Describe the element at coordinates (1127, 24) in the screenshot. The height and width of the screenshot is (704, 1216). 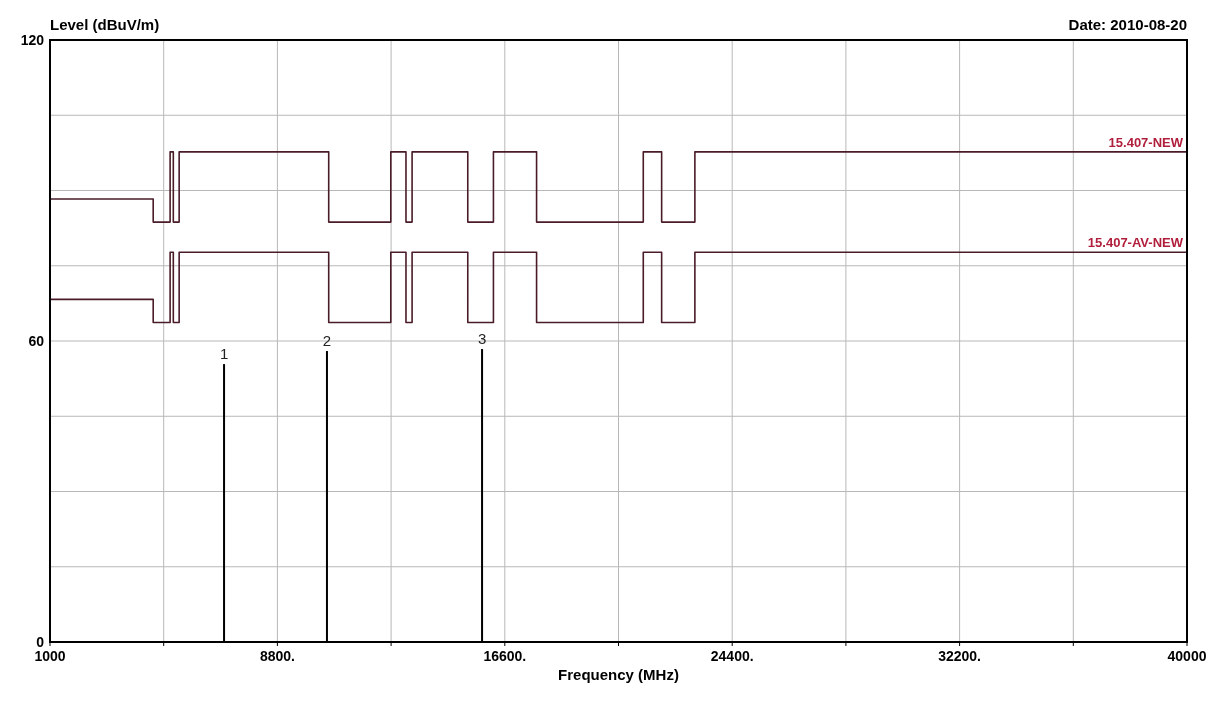
I see `text: Date: 2010-08-20` at that location.